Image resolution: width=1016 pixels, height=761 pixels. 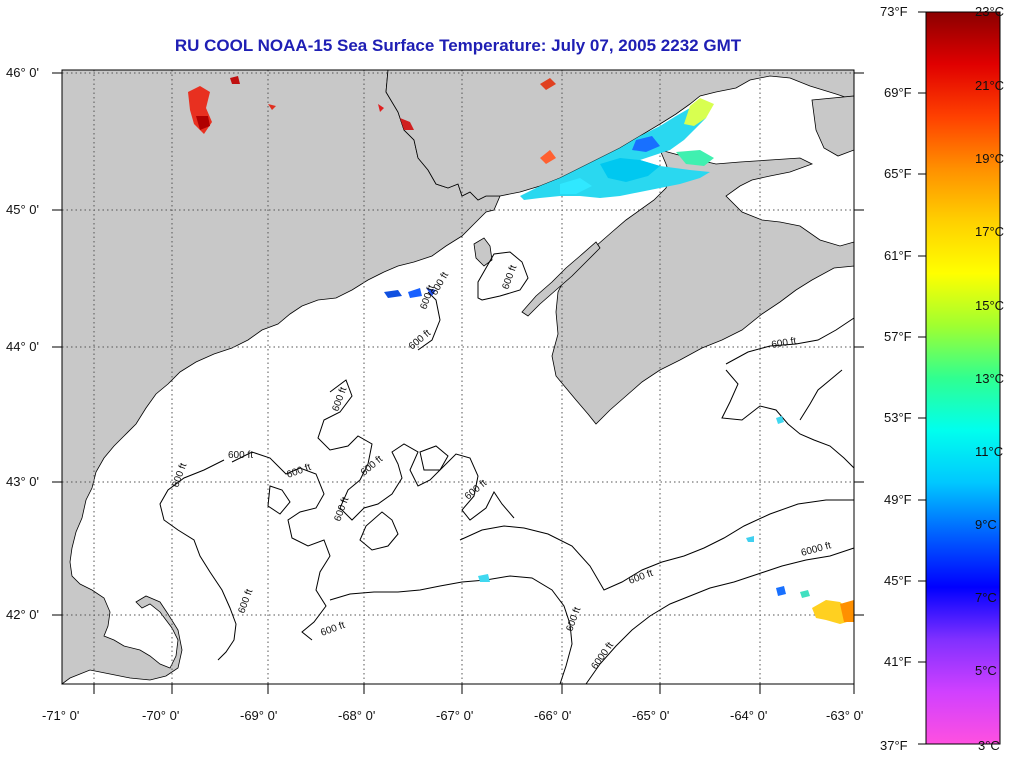 What do you see at coordinates (989, 11) in the screenshot?
I see `celsius-label: 23°C` at bounding box center [989, 11].